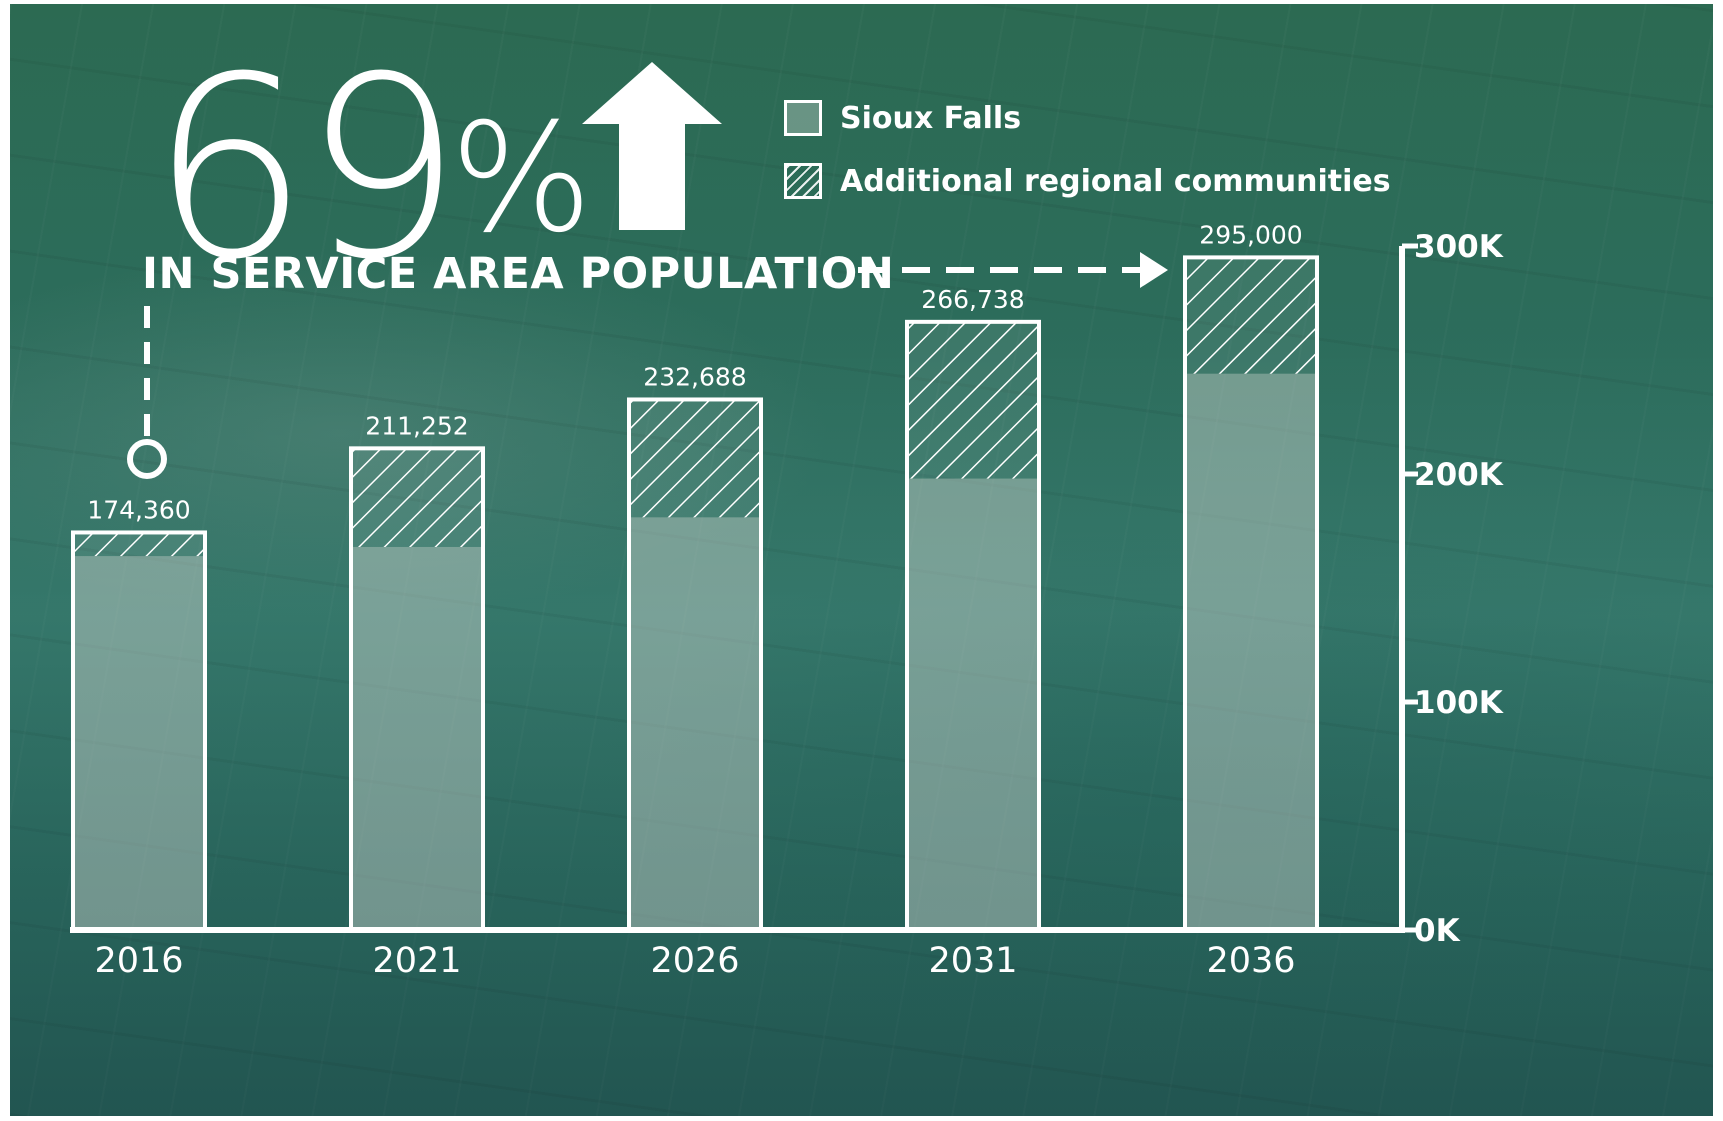 The height and width of the screenshot is (1121, 1723). What do you see at coordinates (652, 146) in the screenshot?
I see `up-arrow-icon` at bounding box center [652, 146].